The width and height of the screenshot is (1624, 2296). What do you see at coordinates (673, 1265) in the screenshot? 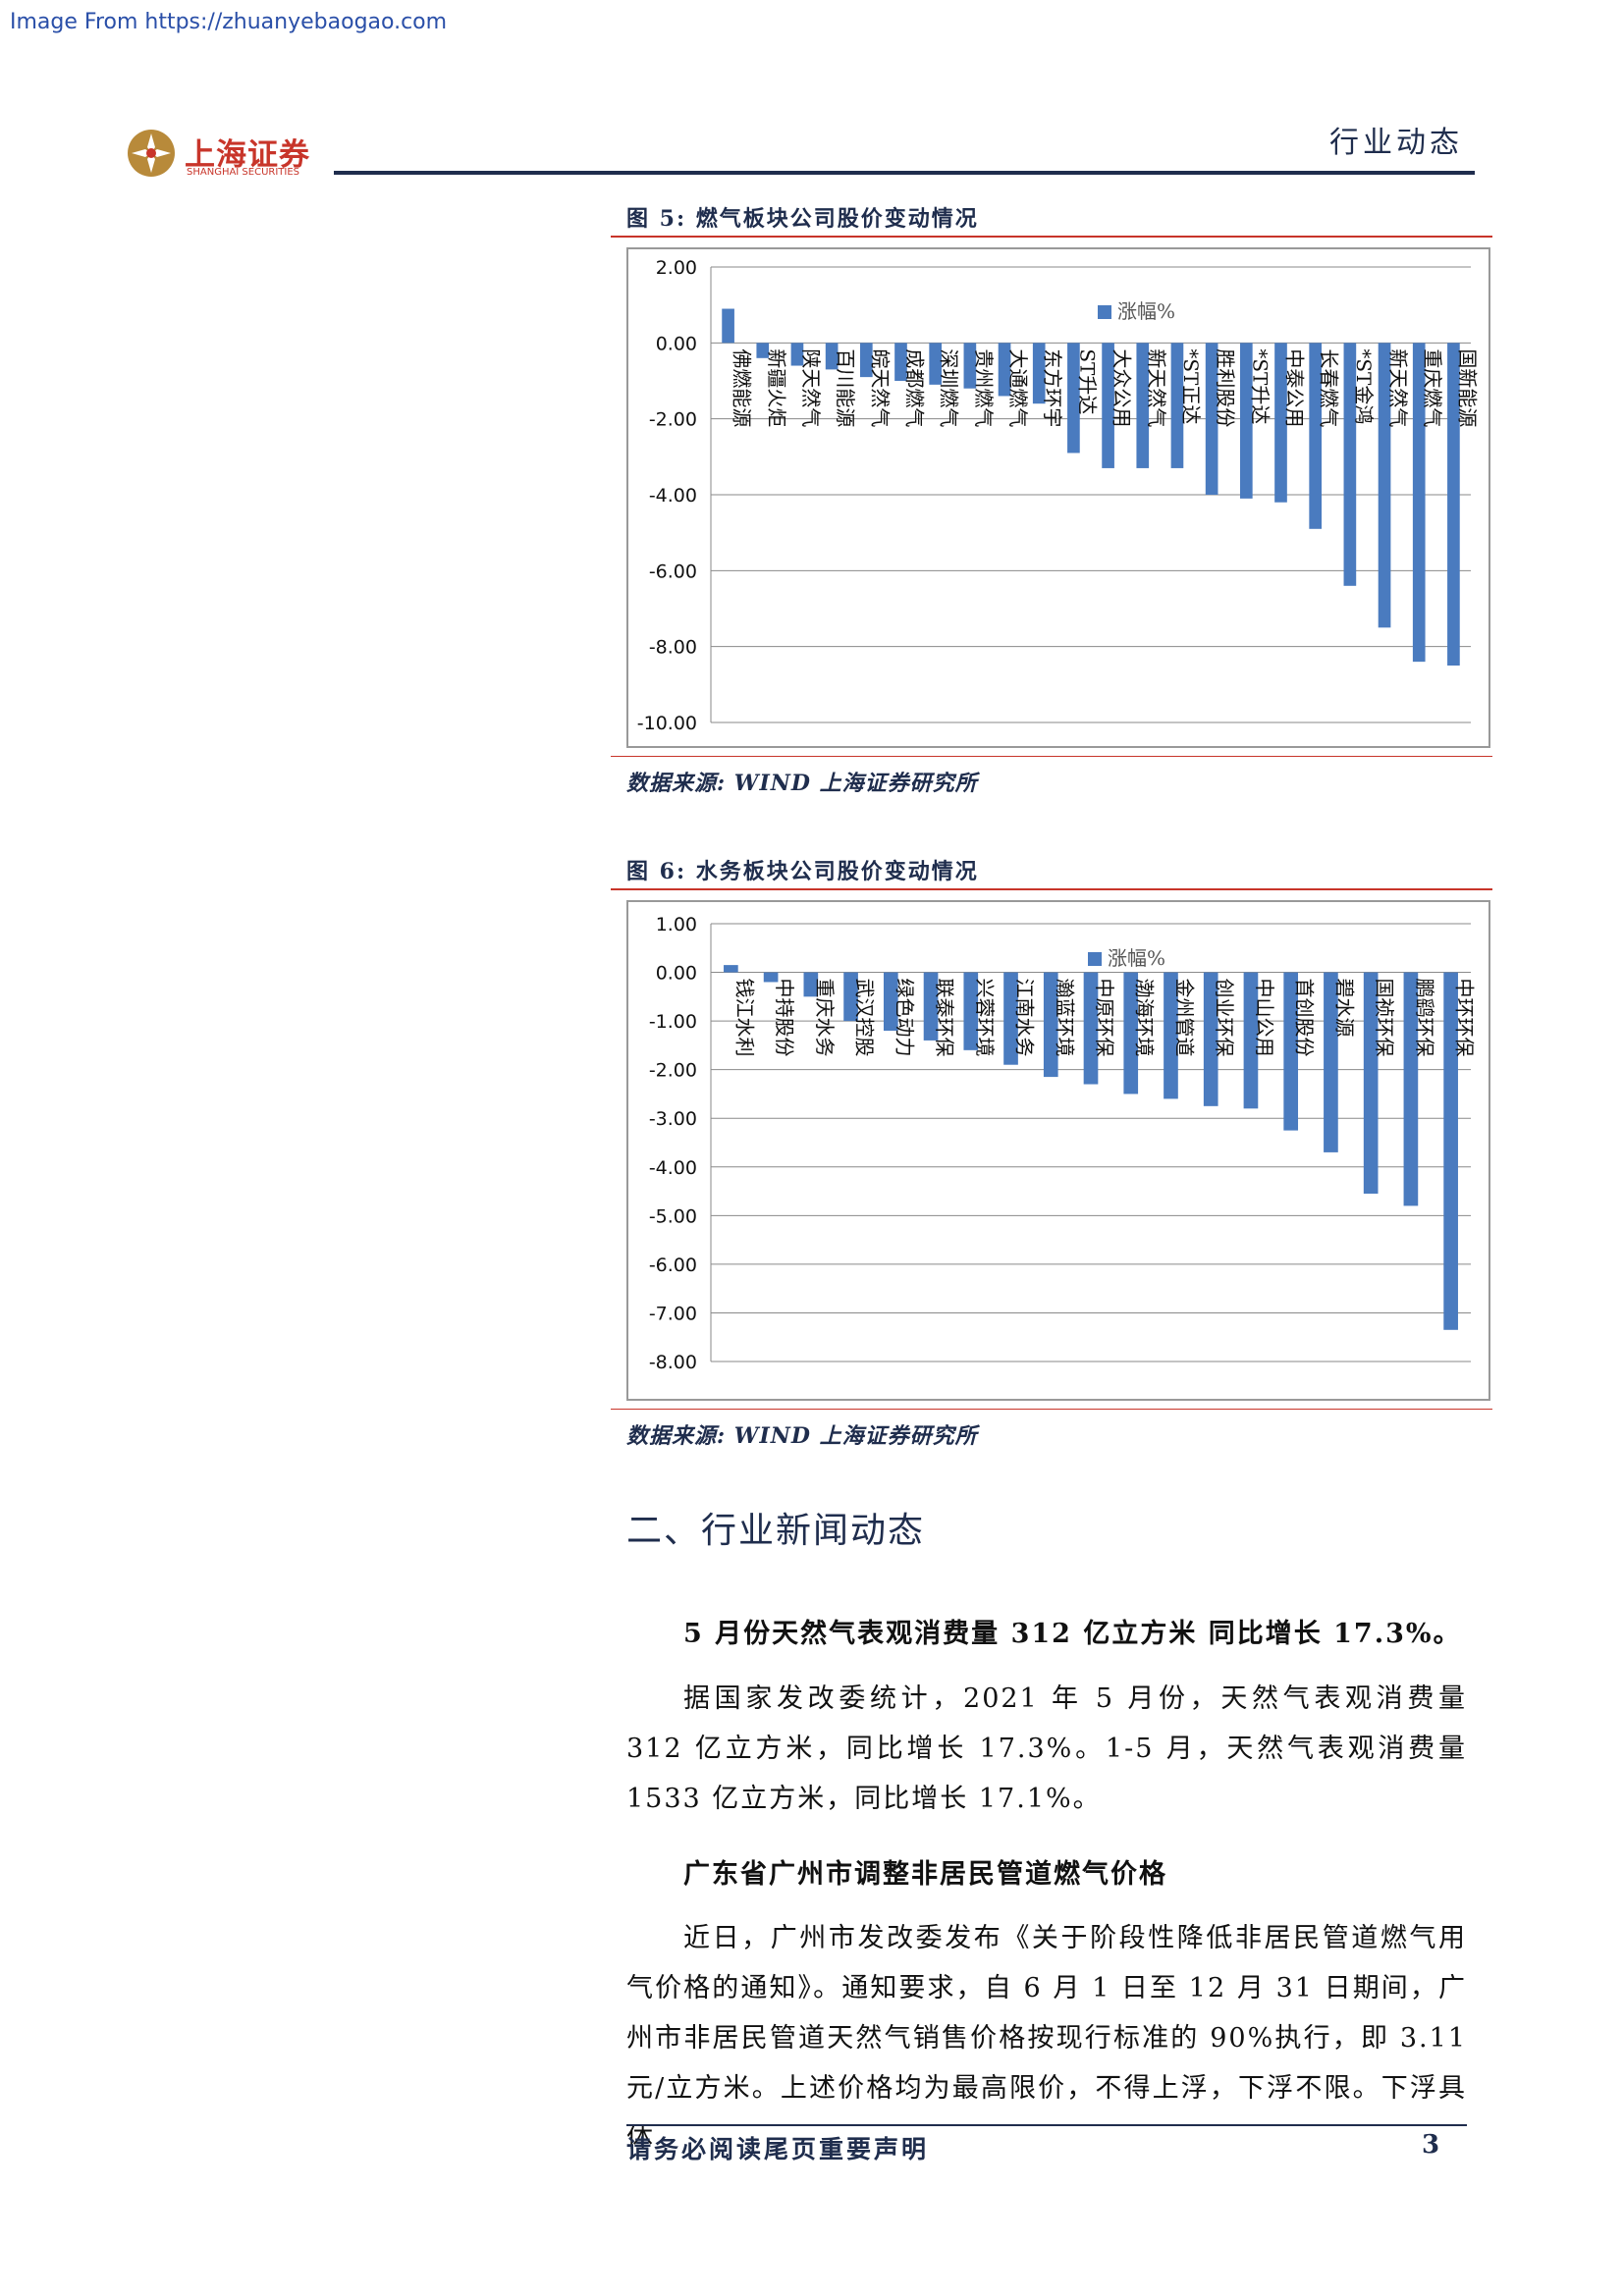
I see `y-tick-label: -6.00` at bounding box center [673, 1265].